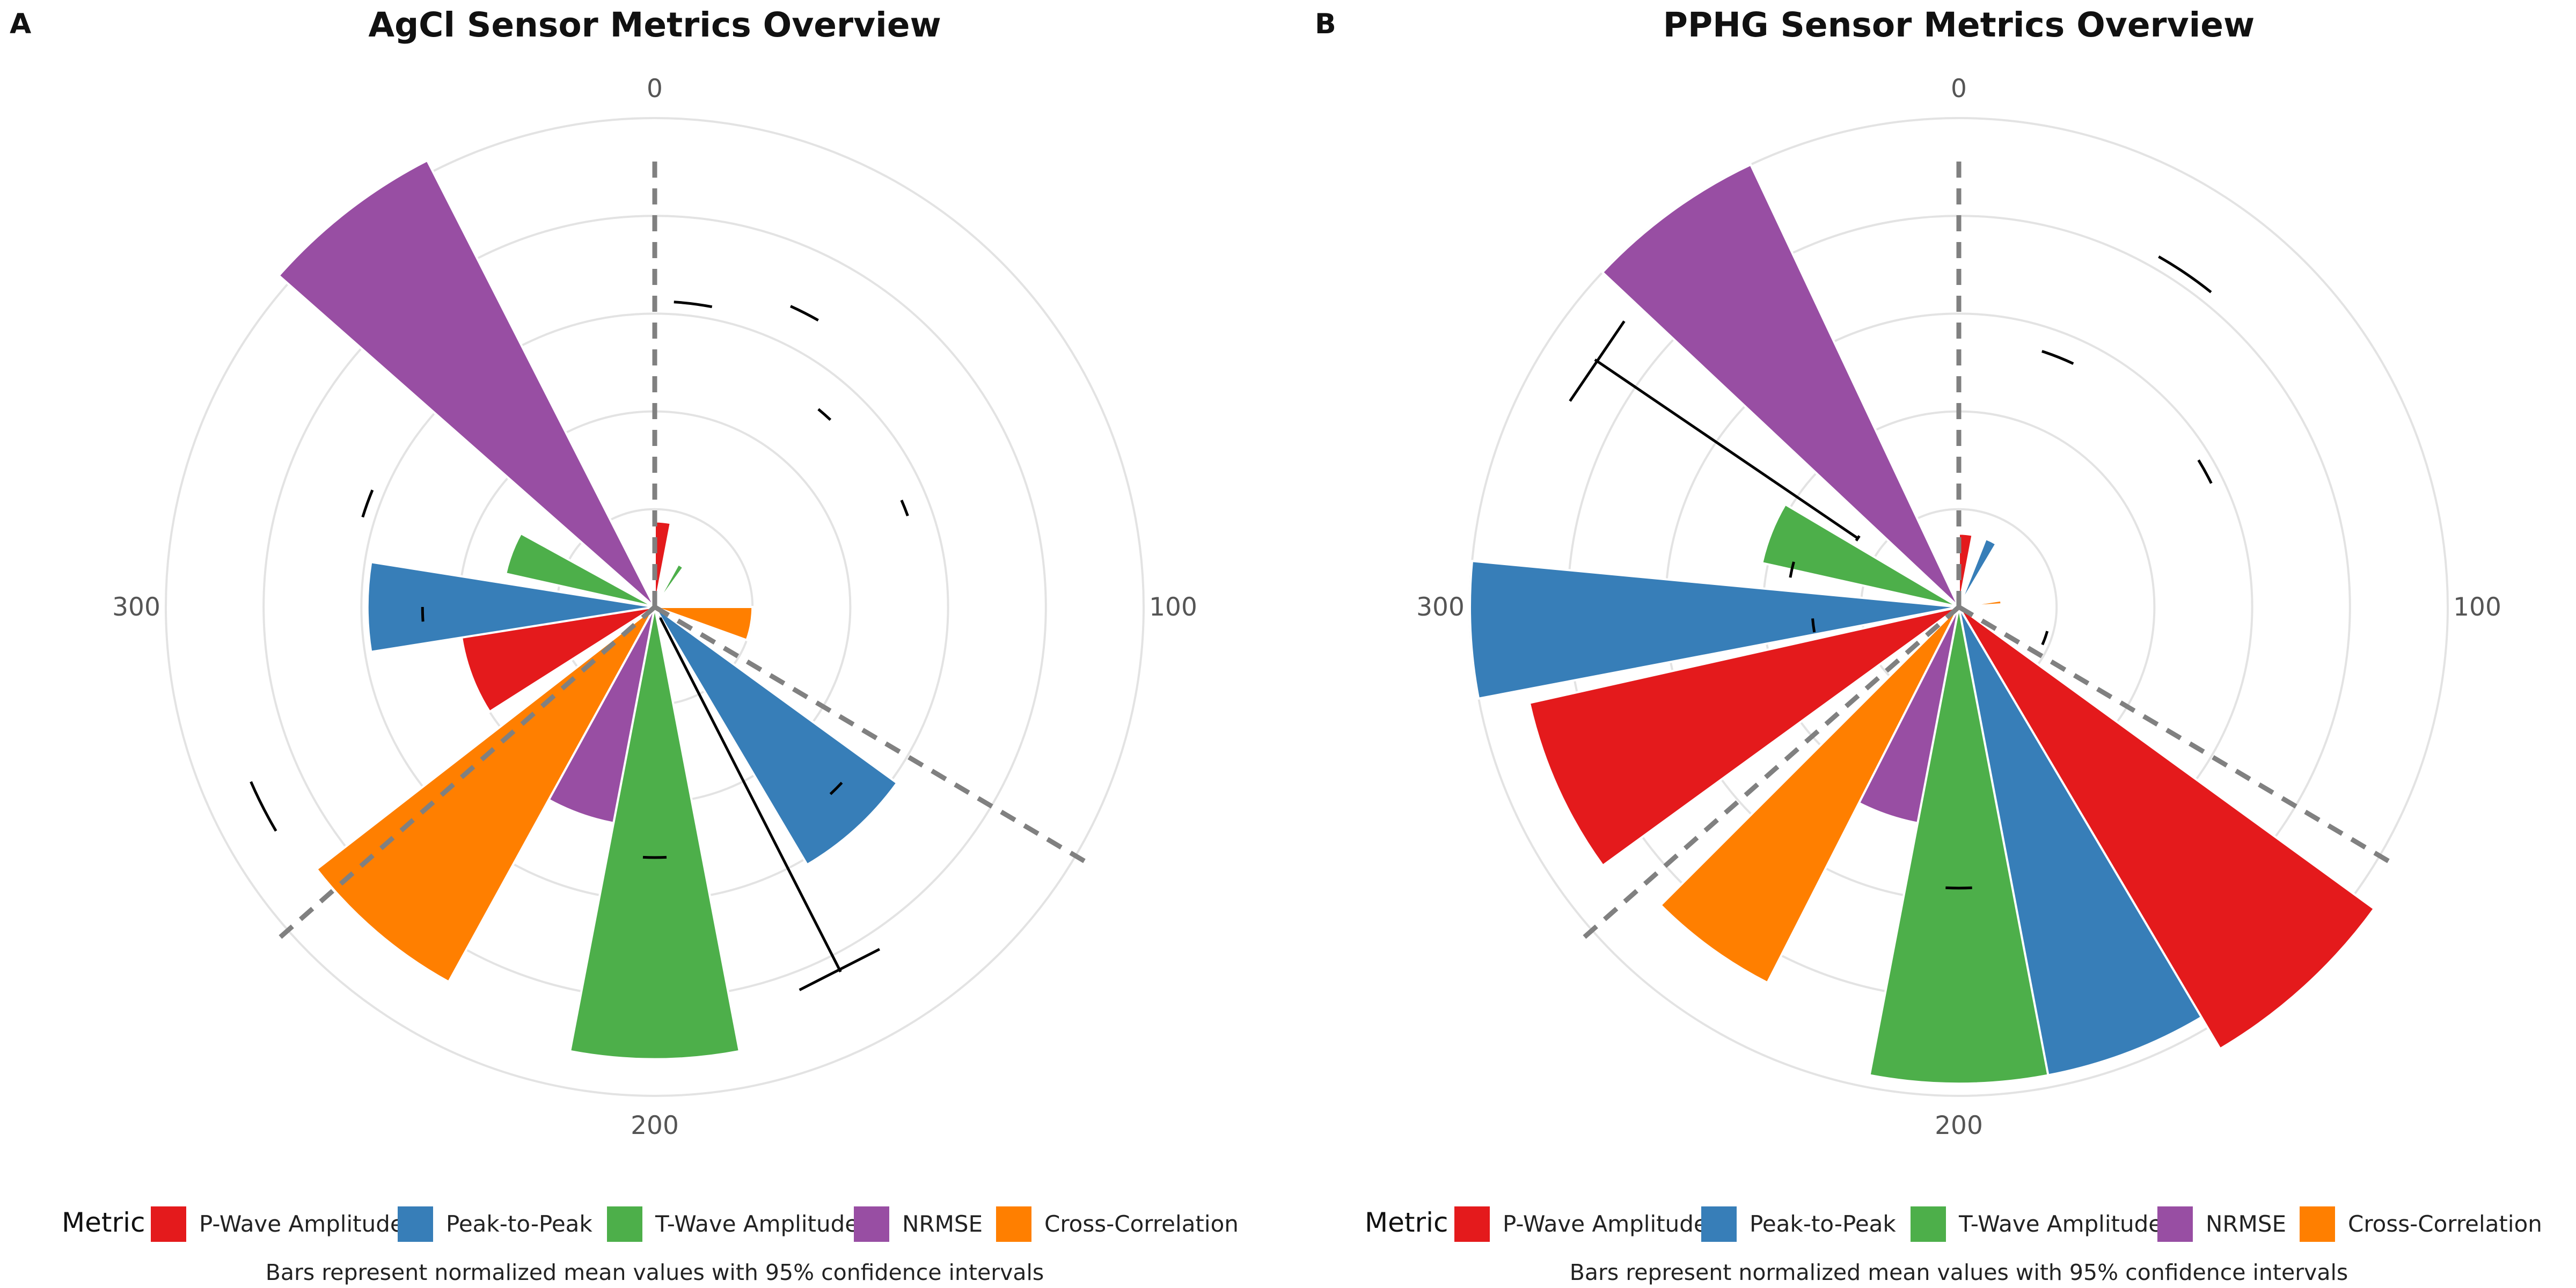 The height and width of the screenshot is (1288, 2576). I want to click on panel-a-error-bars, so click(579, 646).